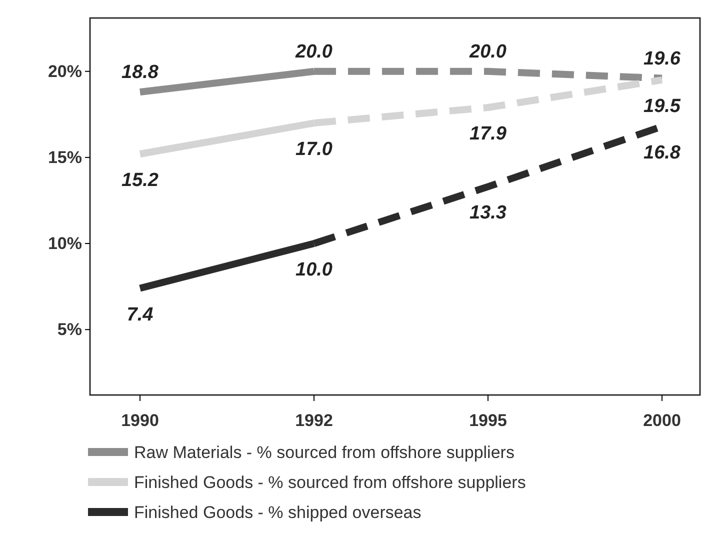  Describe the element at coordinates (140, 73) in the screenshot. I see `data-label: 18.8` at that location.